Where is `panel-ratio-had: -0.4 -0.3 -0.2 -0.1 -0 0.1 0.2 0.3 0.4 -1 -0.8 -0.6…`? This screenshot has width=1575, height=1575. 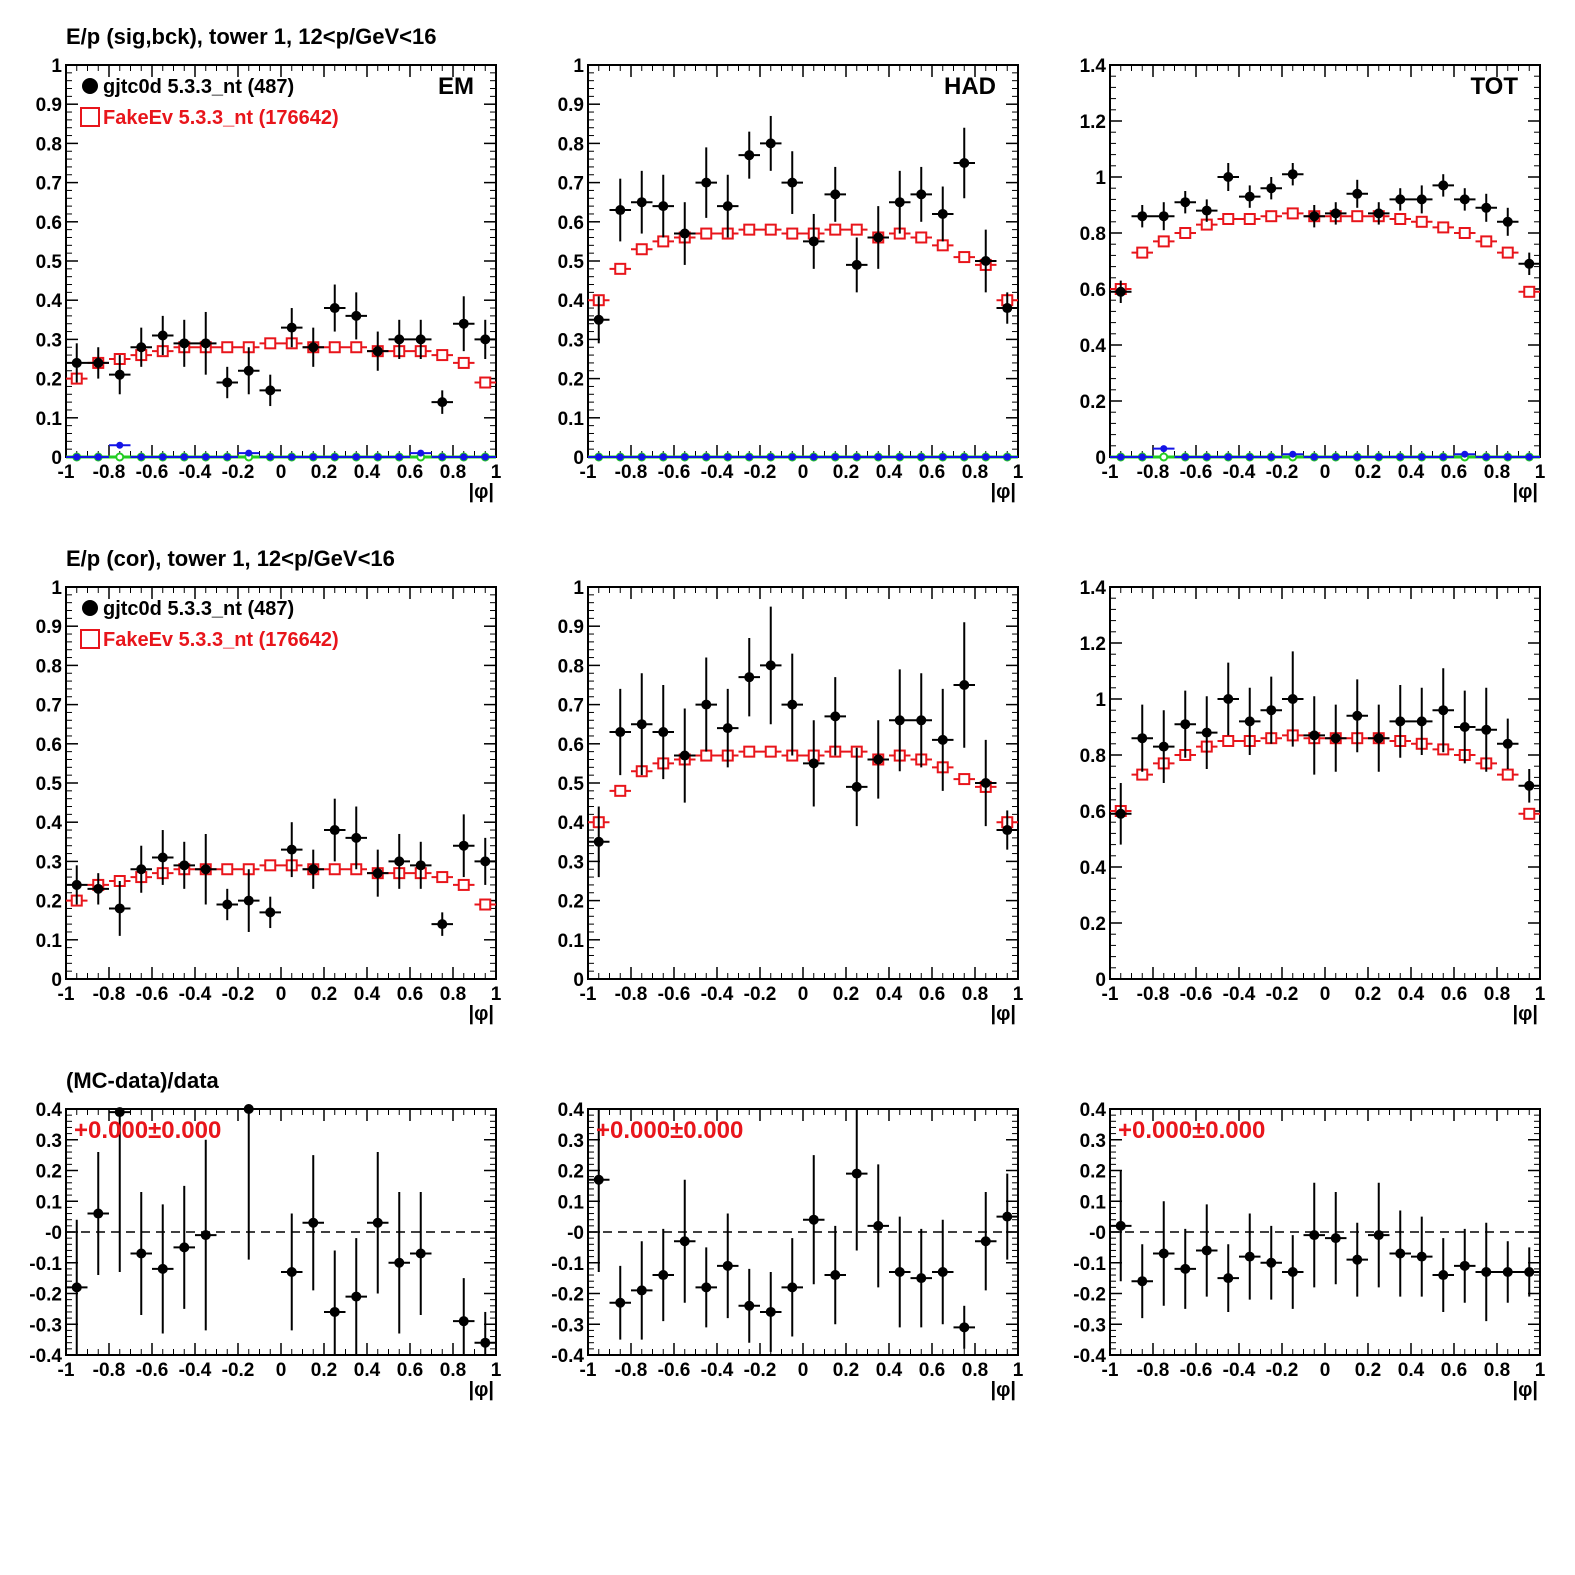
panel-ratio-had: -0.4 -0.3 -0.2 -0.1 -0 0.1 0.2 0.3 0.4 -1 -0.8 -0.6… is located at coordinates (787, 1250).